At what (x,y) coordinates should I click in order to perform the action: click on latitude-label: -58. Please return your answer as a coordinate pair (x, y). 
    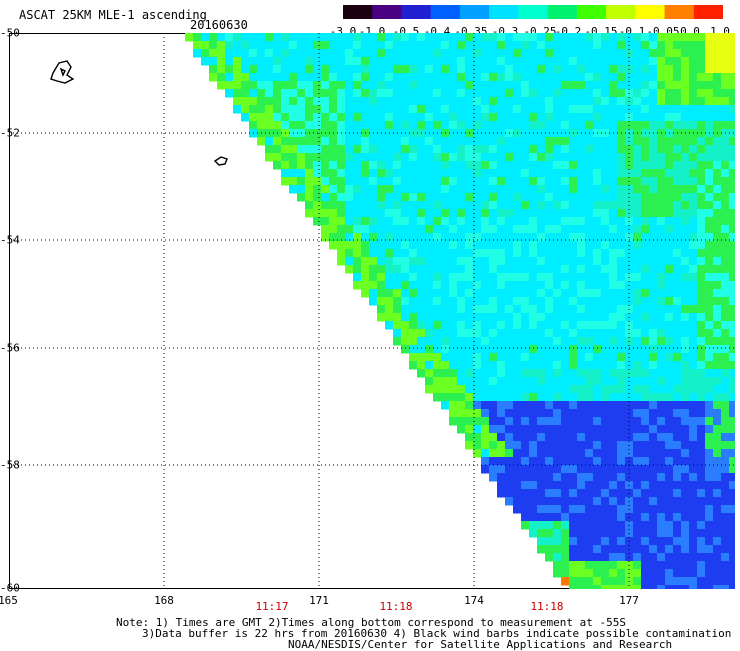
    Looking at the image, I should click on (10, 465).